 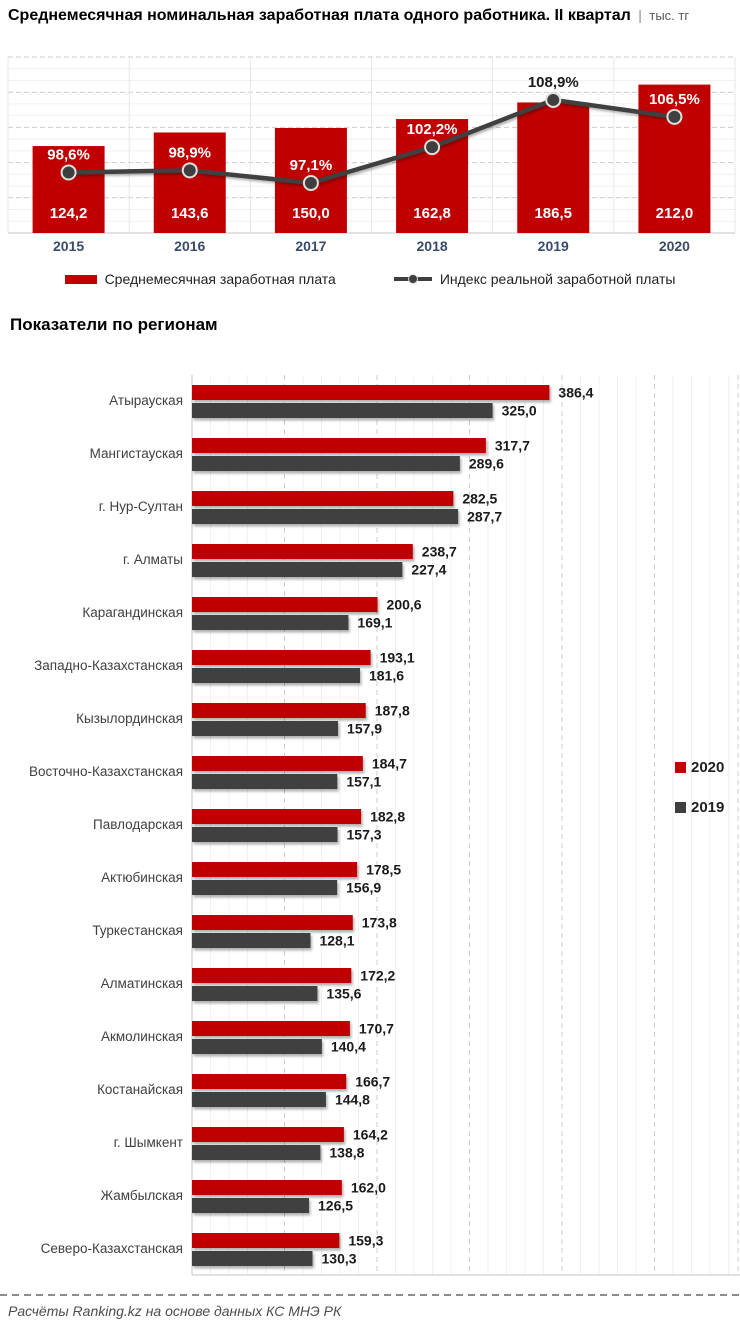 I want to click on bar-value-label: 162,8, so click(x=432, y=213).